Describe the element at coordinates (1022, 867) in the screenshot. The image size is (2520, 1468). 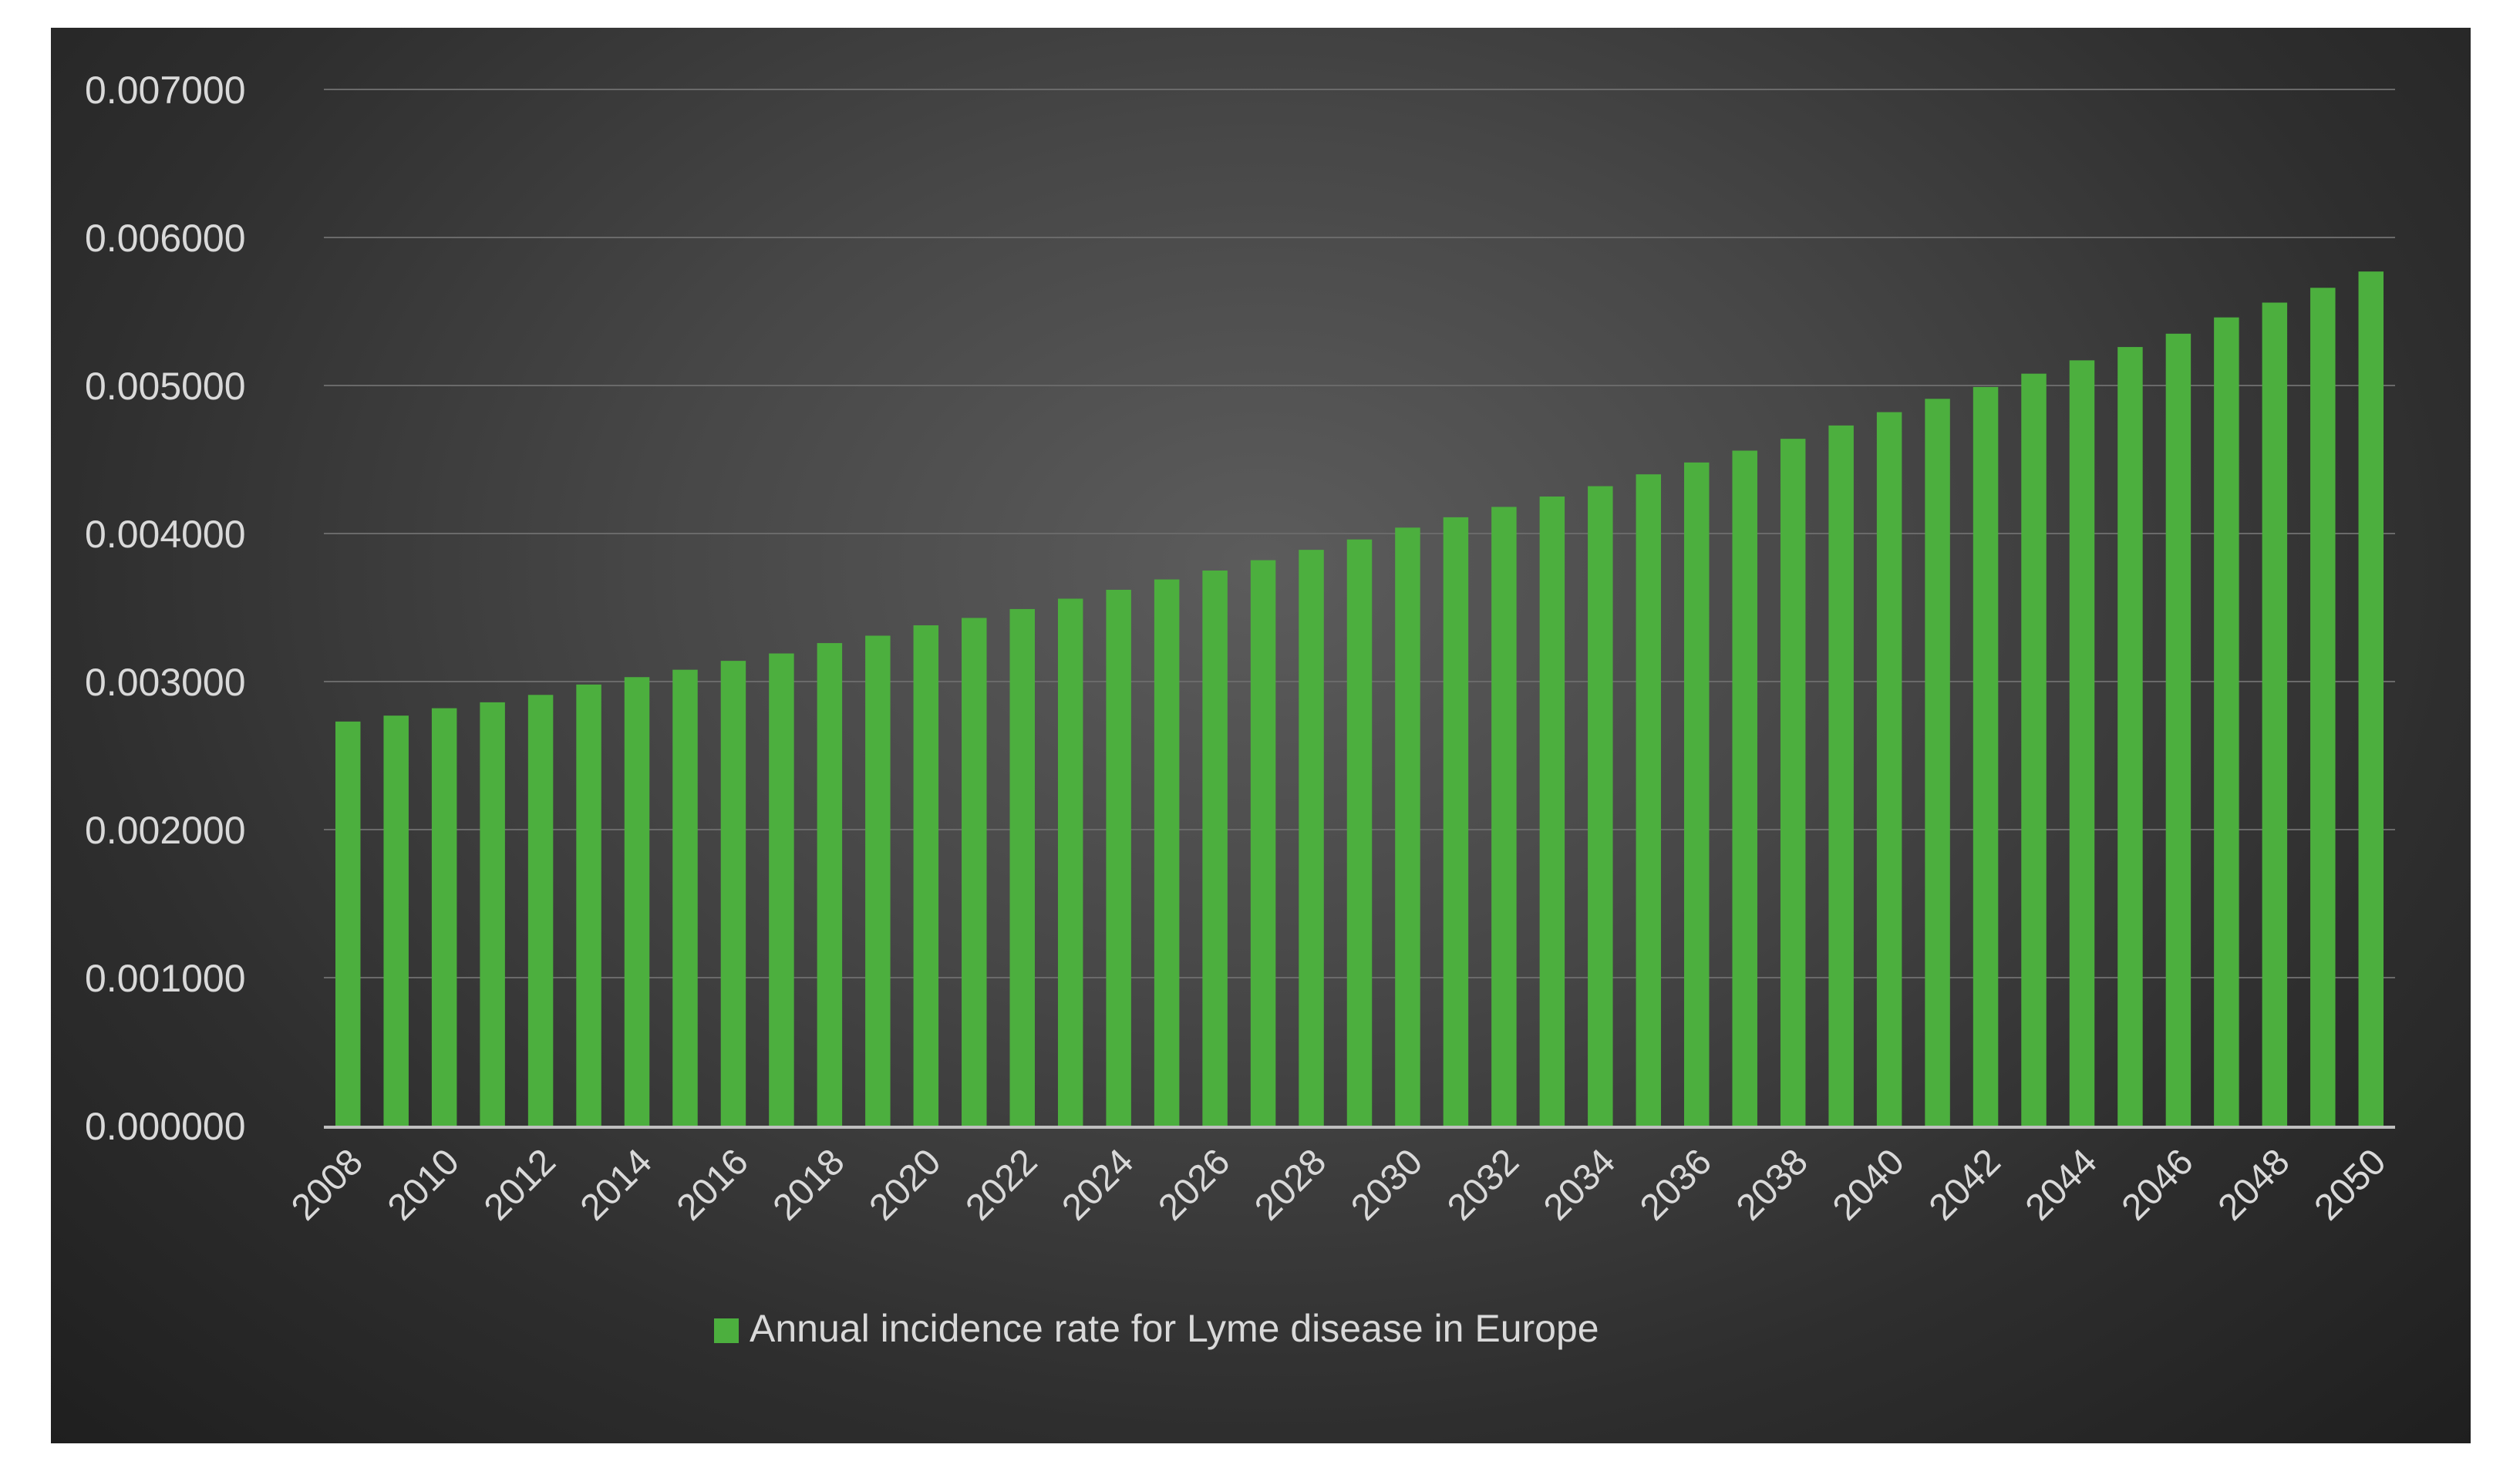
I see `bar-2022` at that location.